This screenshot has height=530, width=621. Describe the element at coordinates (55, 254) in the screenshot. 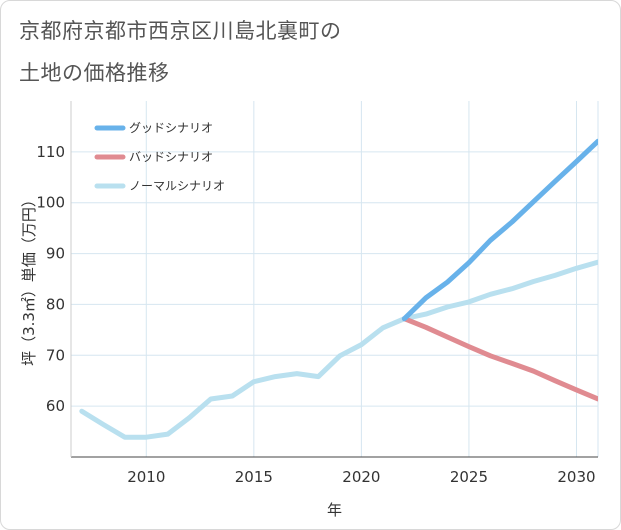

I see `y-tick-label: 90` at that location.